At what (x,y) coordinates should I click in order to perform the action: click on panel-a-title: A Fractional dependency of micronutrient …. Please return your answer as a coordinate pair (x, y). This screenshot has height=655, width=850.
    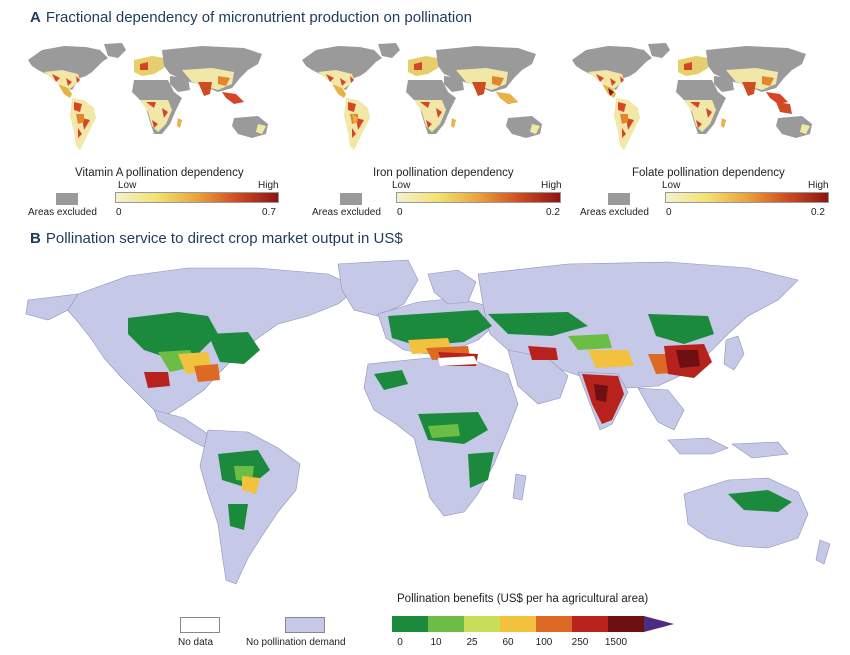
    Looking at the image, I should click on (251, 17).